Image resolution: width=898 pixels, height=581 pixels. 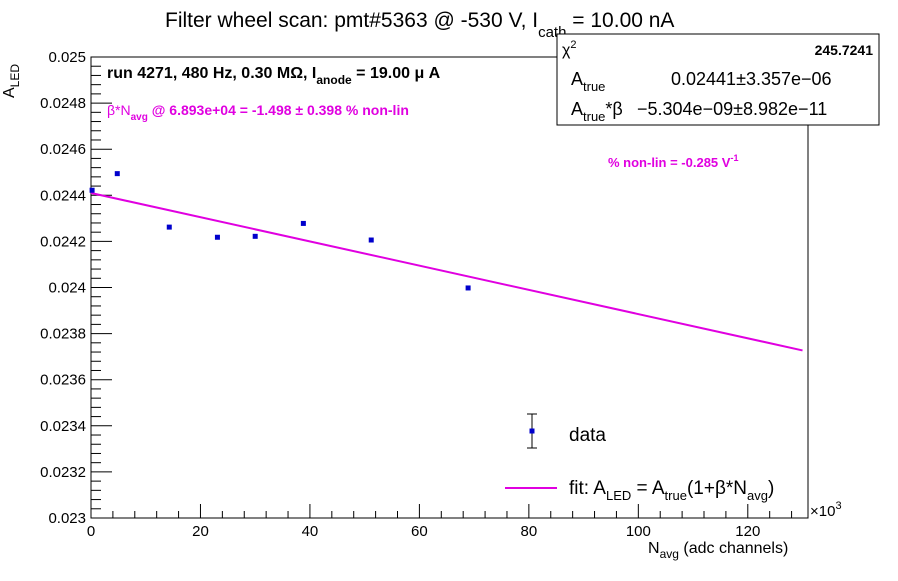 I want to click on stats-chi2-label: χ2, so click(x=569, y=49).